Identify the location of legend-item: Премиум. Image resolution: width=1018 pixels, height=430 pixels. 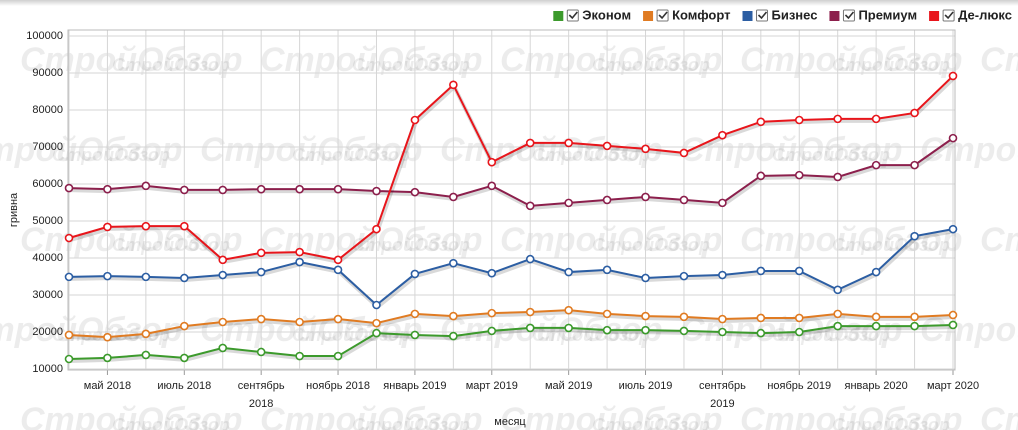
(873, 14).